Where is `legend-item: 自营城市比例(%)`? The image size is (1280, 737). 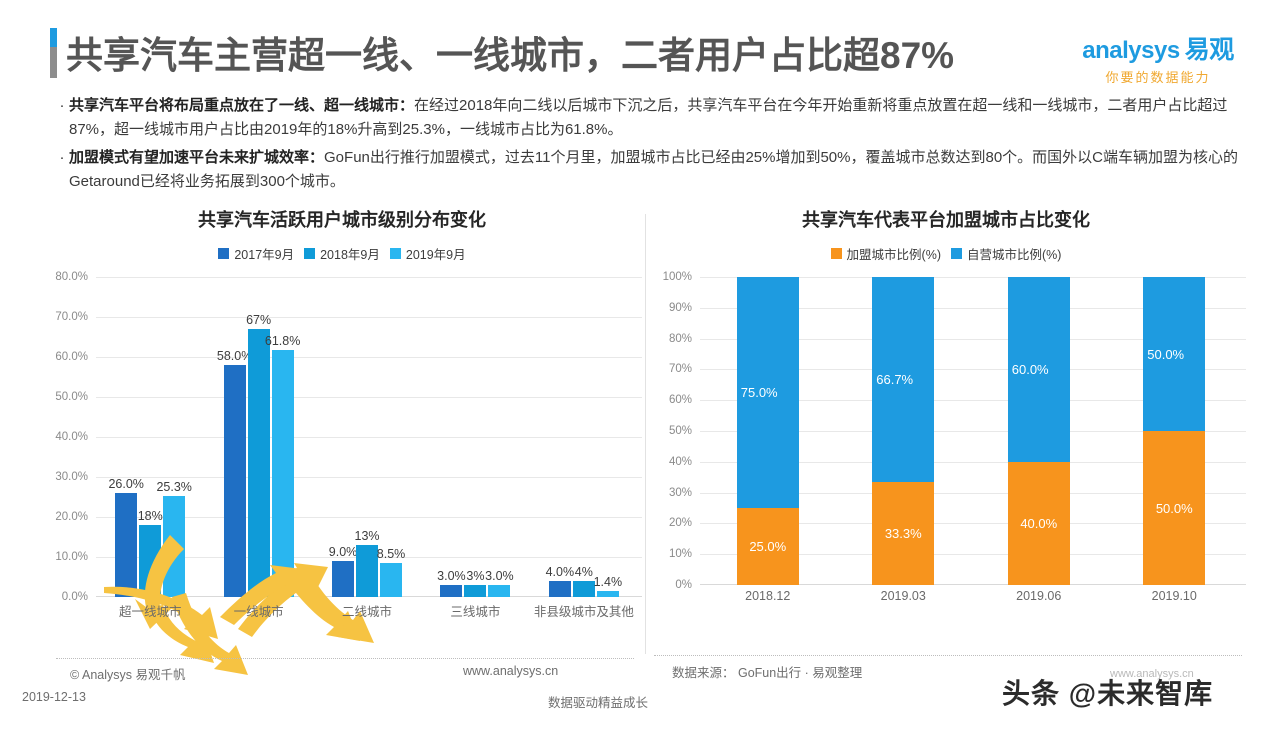
legend-item: 自营城市比例(%) is located at coordinates (1006, 253).